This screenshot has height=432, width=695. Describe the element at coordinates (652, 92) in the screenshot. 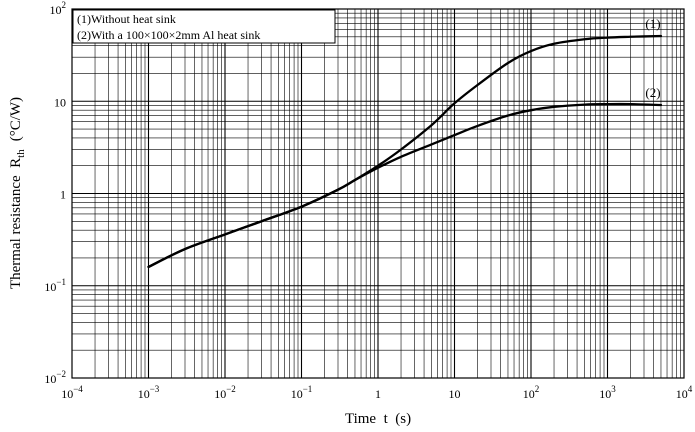

I see `series-label-2: (2)` at that location.